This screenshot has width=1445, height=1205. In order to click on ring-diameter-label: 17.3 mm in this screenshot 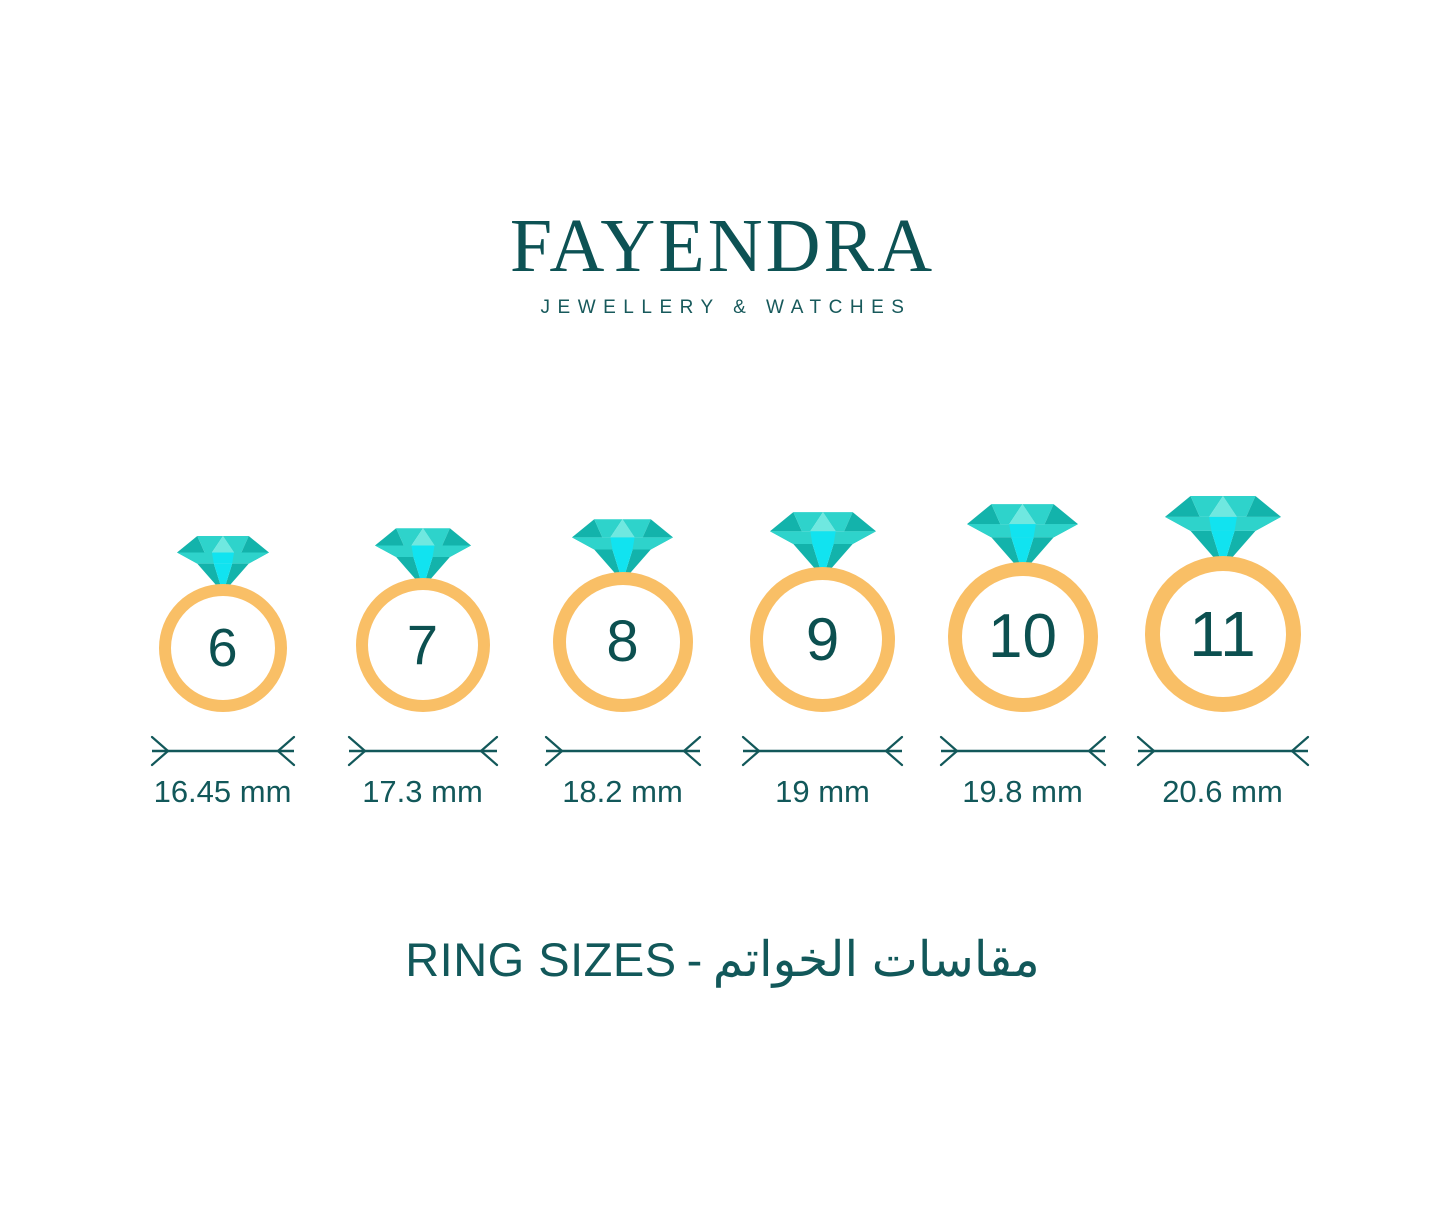, I will do `click(422, 791)`.